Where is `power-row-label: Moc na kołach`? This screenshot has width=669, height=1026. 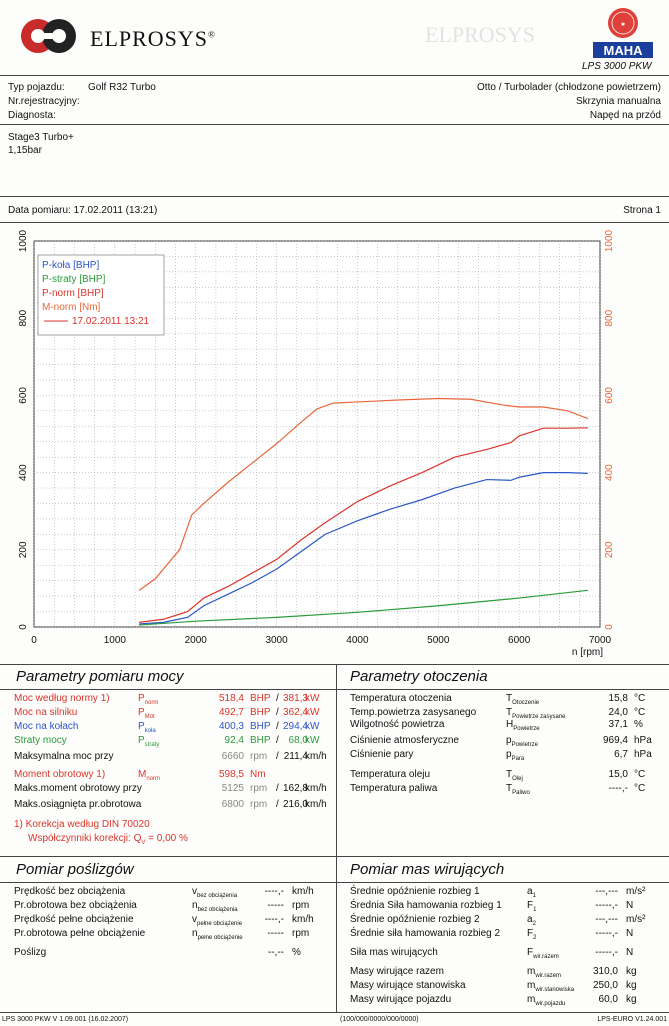
power-row-label: Moc na kołach is located at coordinates (46, 726).